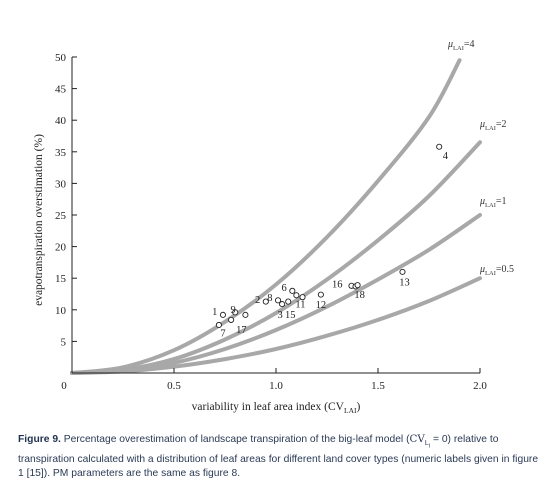 The image size is (557, 485). Describe the element at coordinates (417, 439) in the screenshot. I see `caption-cv-symbol: CV` at that location.